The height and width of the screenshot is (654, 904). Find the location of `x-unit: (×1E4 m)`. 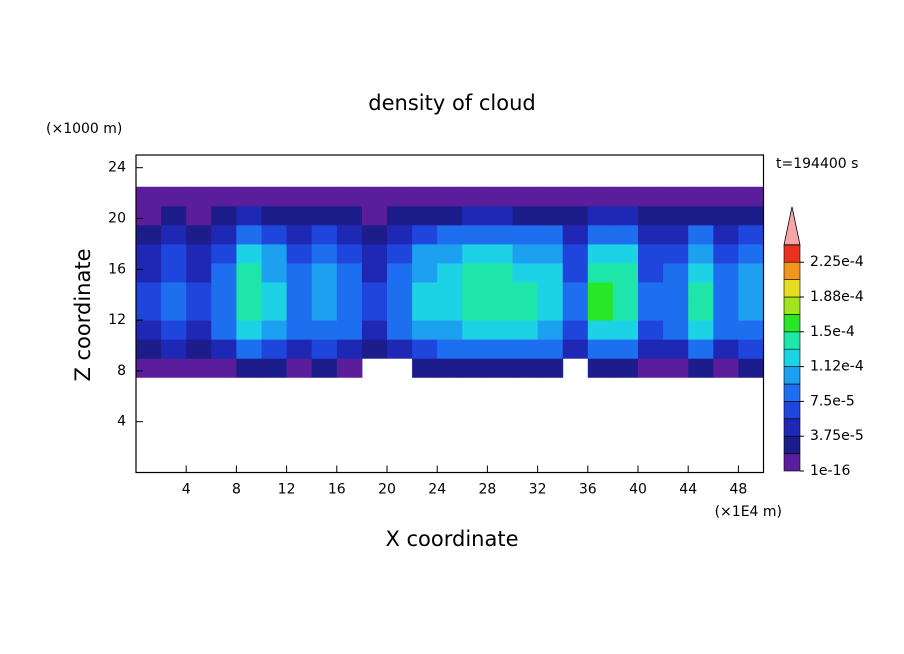

x-unit: (×1E4 m) is located at coordinates (748, 512).